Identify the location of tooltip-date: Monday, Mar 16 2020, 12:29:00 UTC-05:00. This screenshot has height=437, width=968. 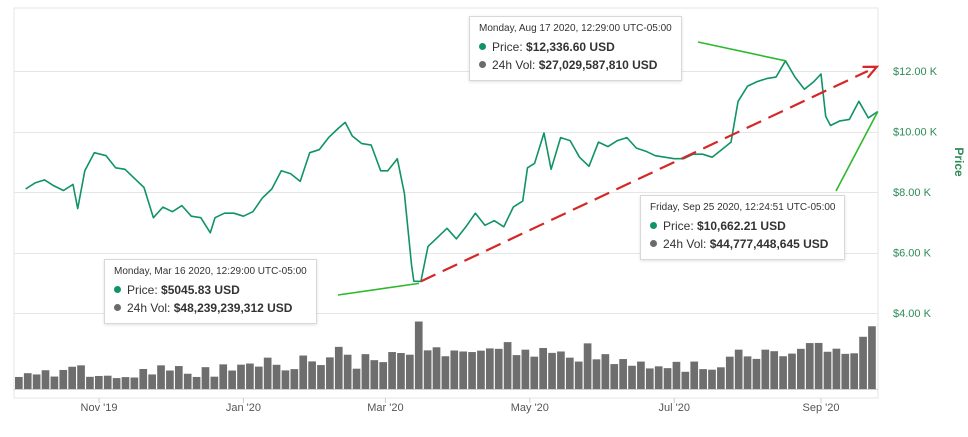
(210, 271).